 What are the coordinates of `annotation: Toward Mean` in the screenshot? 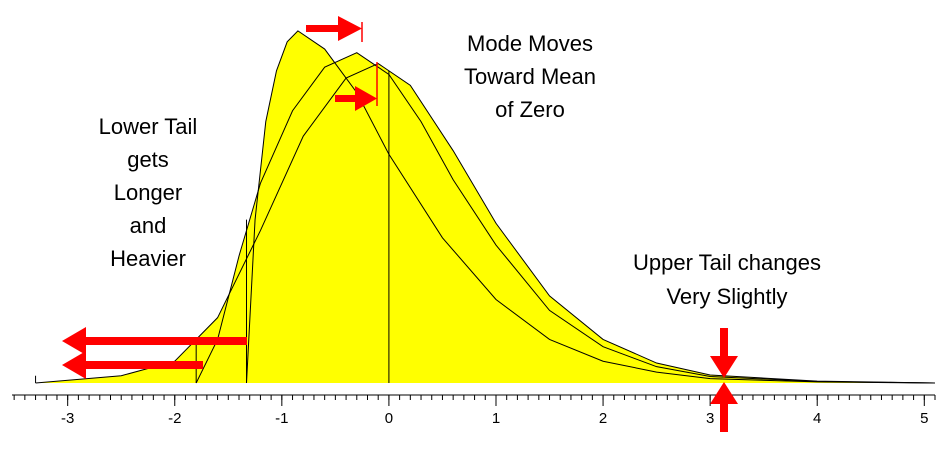 It's located at (530, 76).